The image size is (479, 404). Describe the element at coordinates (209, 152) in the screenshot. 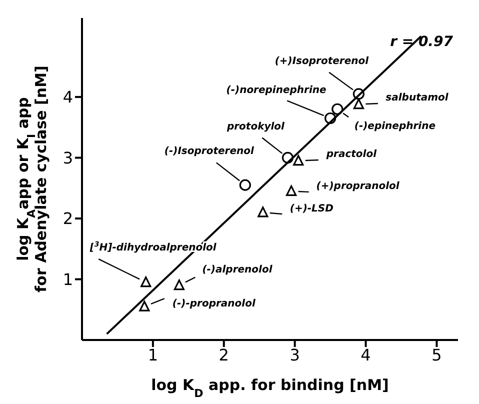

I see `annotation: (-)Isoproterenol` at that location.